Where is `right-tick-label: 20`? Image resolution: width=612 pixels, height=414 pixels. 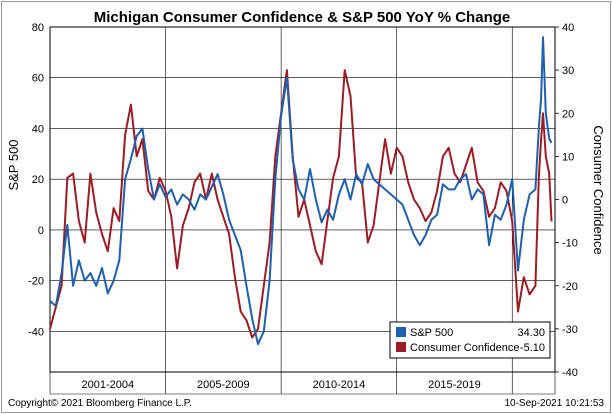 right-tick-label: 20 is located at coordinates (568, 114).